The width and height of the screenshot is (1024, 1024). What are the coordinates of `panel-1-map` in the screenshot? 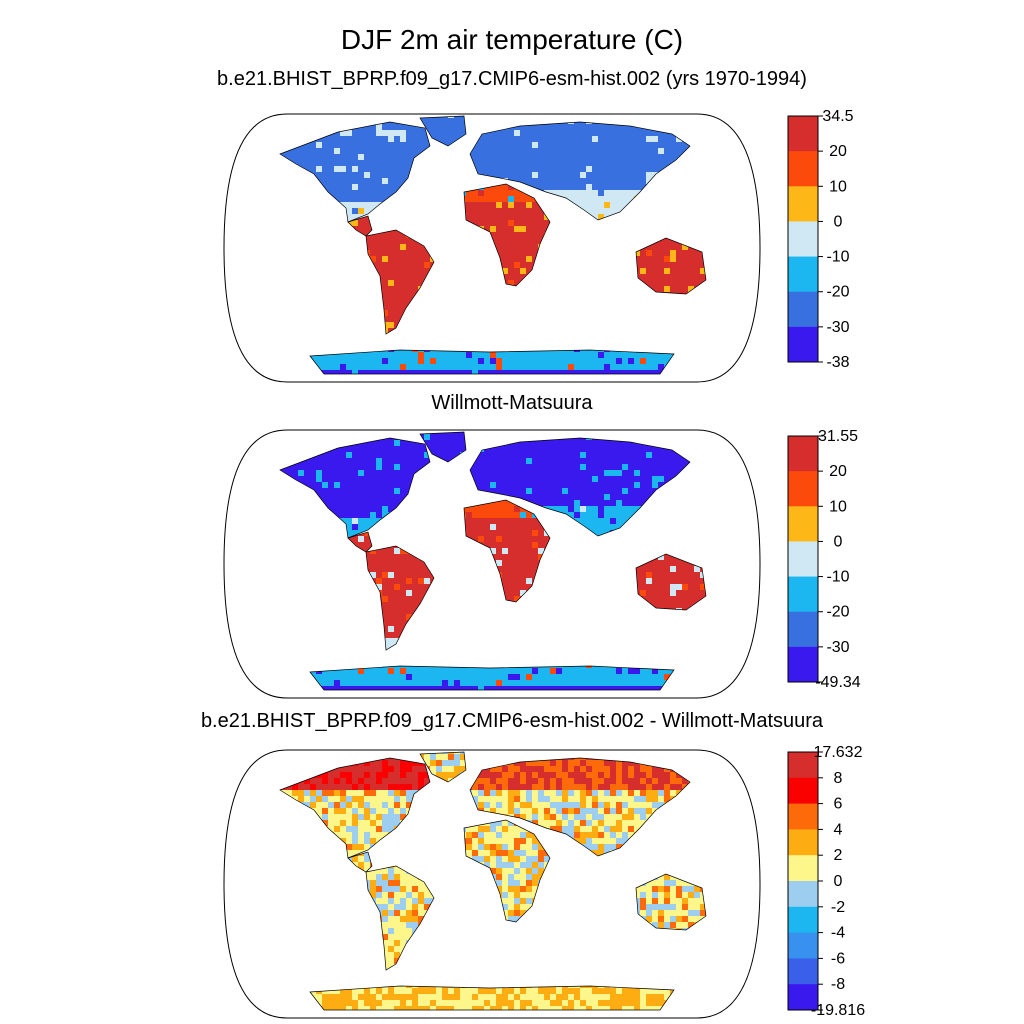 It's located at (492, 248).